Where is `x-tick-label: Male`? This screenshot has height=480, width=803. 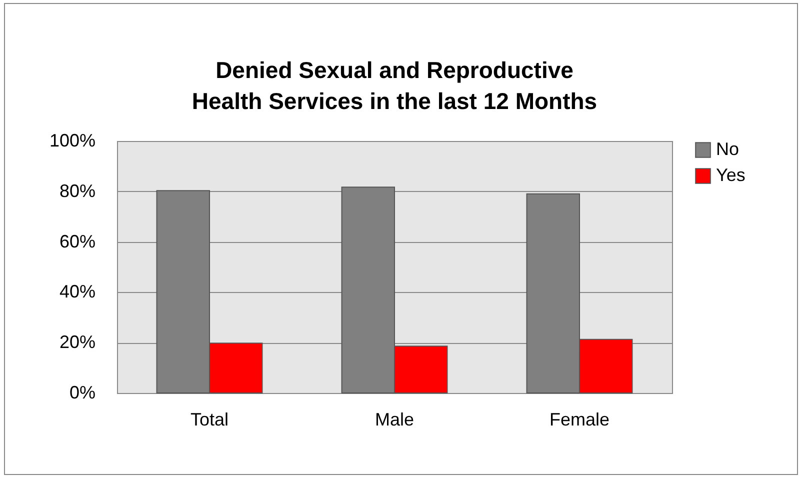
x-tick-label: Male is located at coordinates (394, 420).